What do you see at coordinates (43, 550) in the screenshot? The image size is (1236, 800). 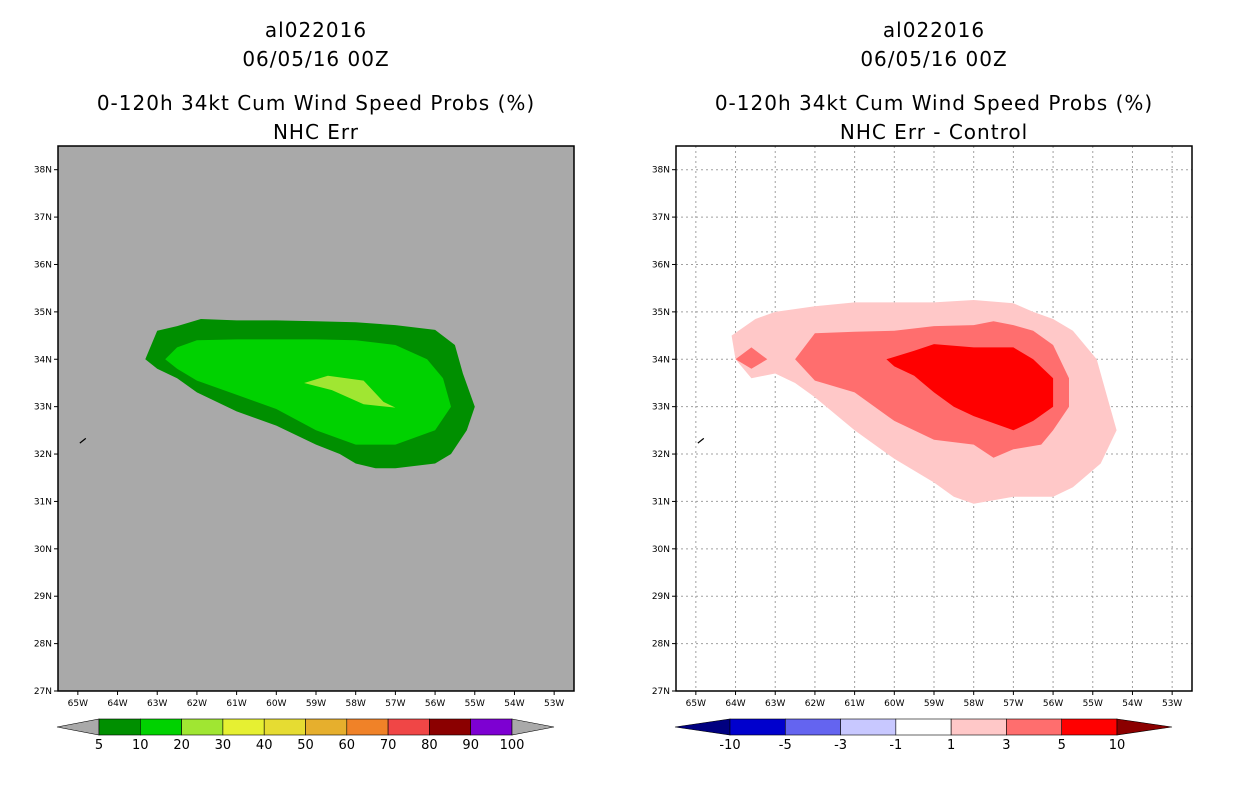 I see `left-y-tick-label-30N: 30N` at bounding box center [43, 550].